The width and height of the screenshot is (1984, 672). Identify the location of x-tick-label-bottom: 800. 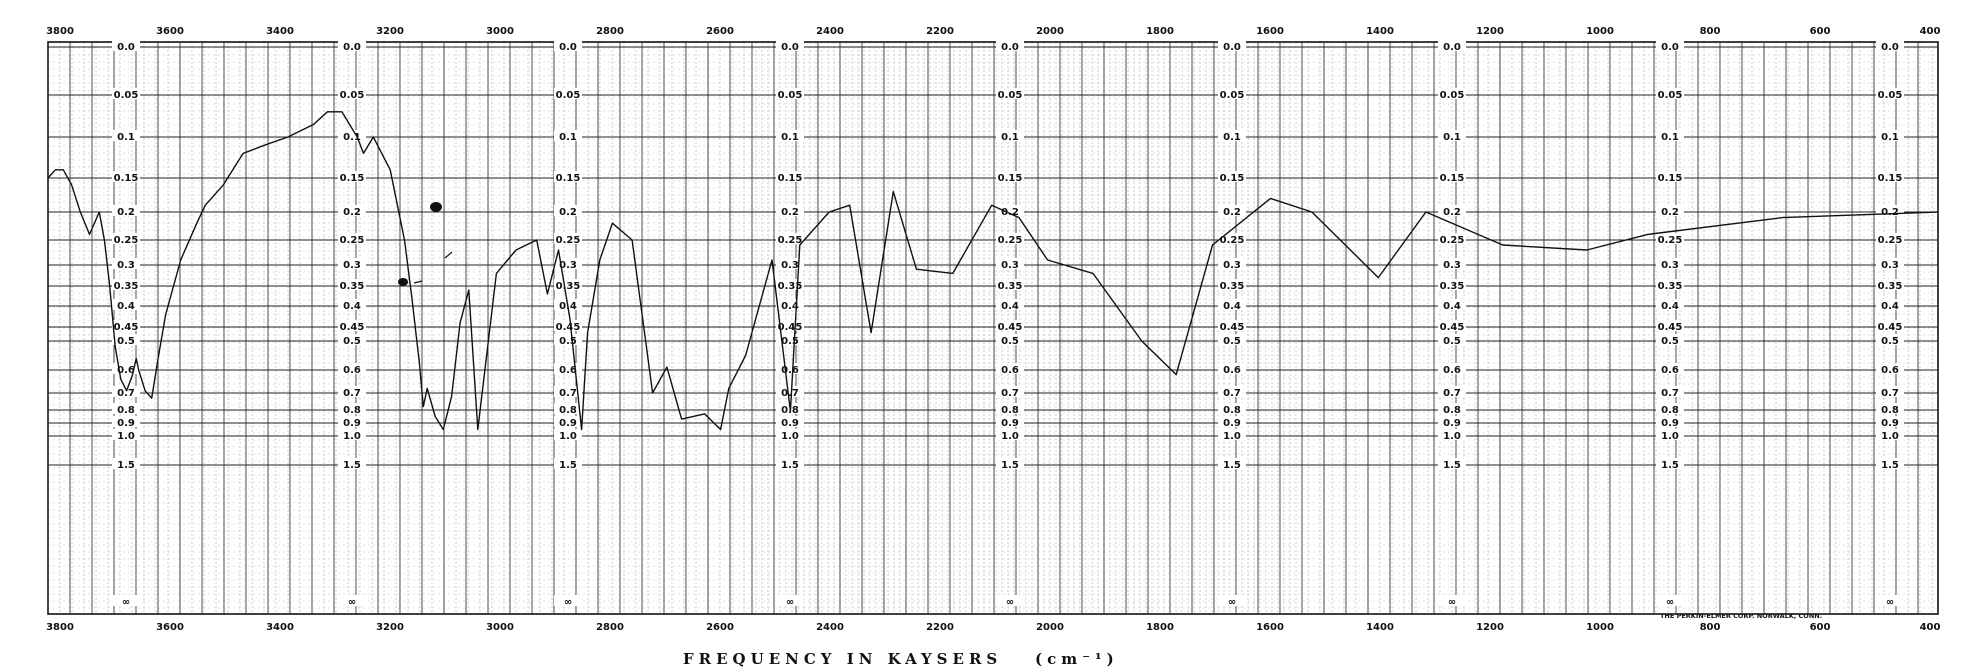
(1710, 627).